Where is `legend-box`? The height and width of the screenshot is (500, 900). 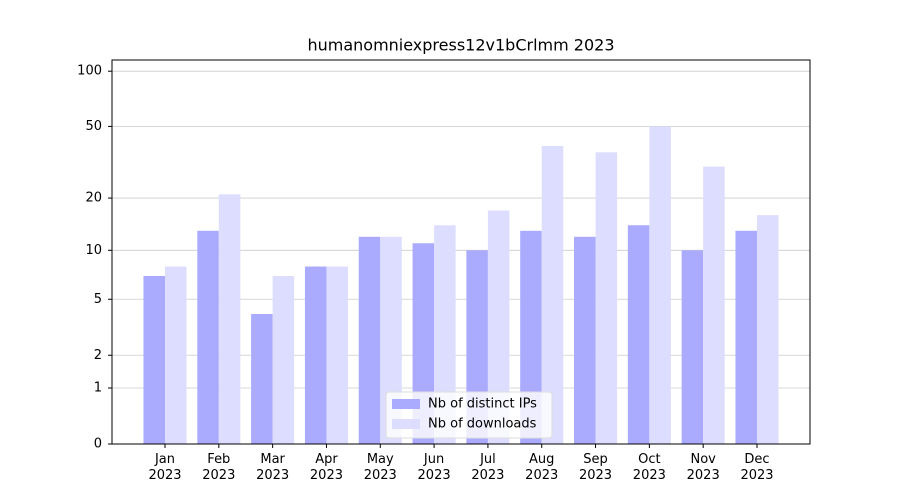 legend-box is located at coordinates (469, 415).